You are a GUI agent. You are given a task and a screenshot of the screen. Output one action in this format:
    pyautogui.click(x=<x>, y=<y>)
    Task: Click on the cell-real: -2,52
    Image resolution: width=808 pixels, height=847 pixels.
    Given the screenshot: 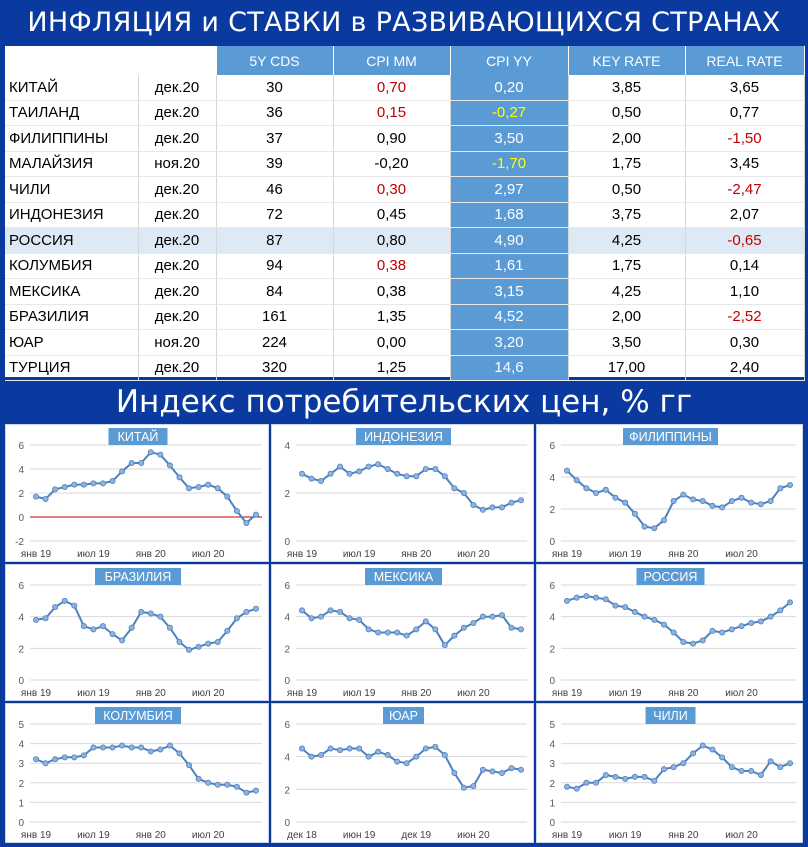 What is the action you would take?
    pyautogui.click(x=745, y=317)
    